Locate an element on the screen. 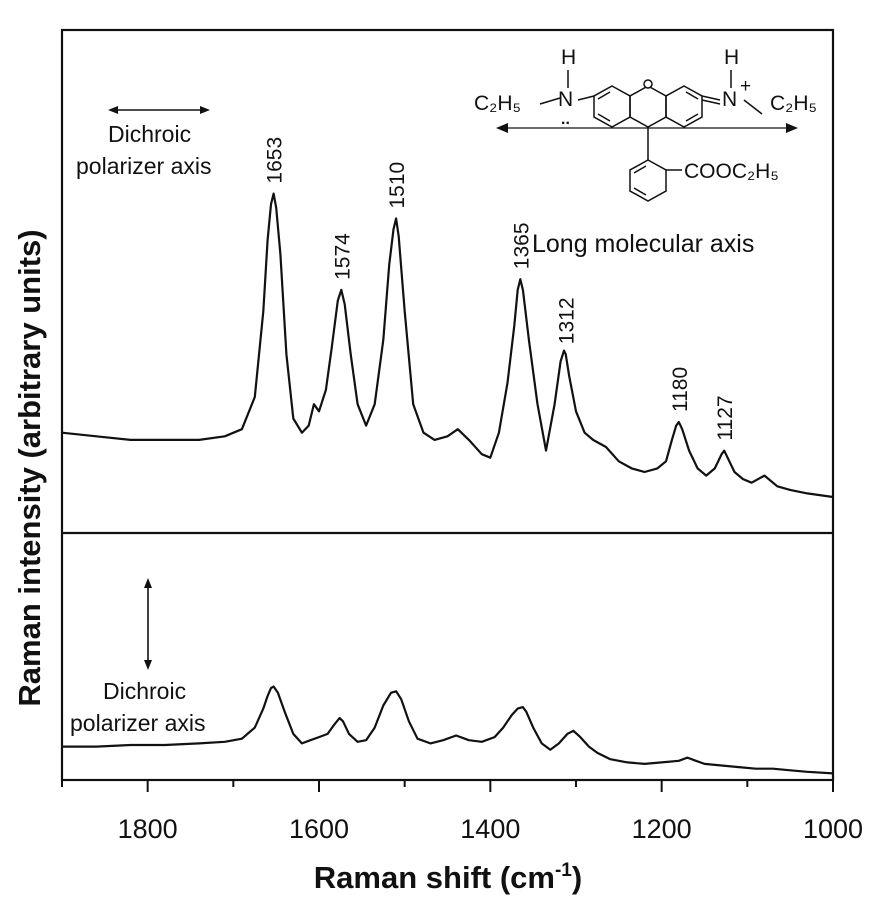  series-line-bottom is located at coordinates (448, 730).